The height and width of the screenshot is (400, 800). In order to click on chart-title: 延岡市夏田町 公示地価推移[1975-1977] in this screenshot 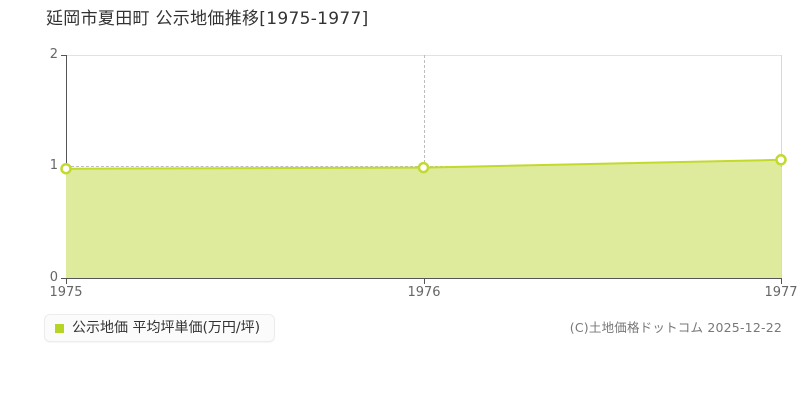, I will do `click(207, 19)`.